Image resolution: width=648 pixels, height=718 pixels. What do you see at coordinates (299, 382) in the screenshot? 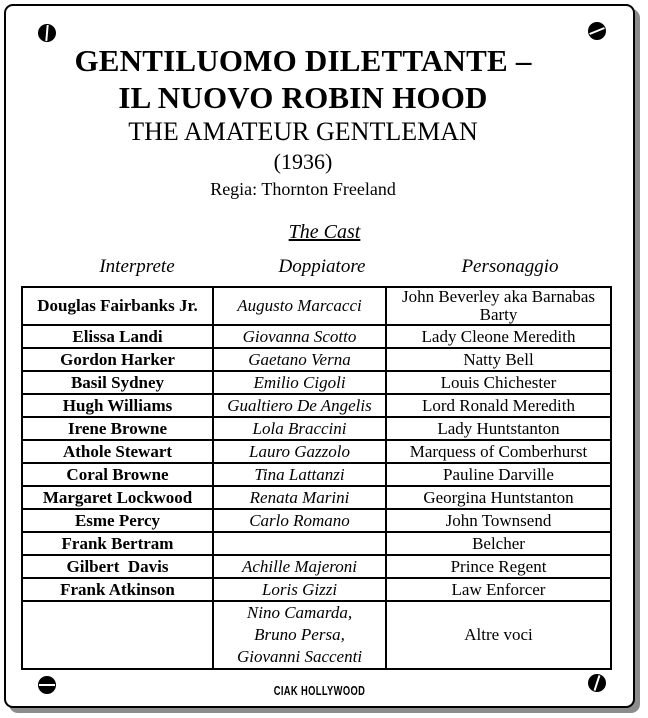
I see `cell-doppiatore: Emilio Cigoli` at bounding box center [299, 382].